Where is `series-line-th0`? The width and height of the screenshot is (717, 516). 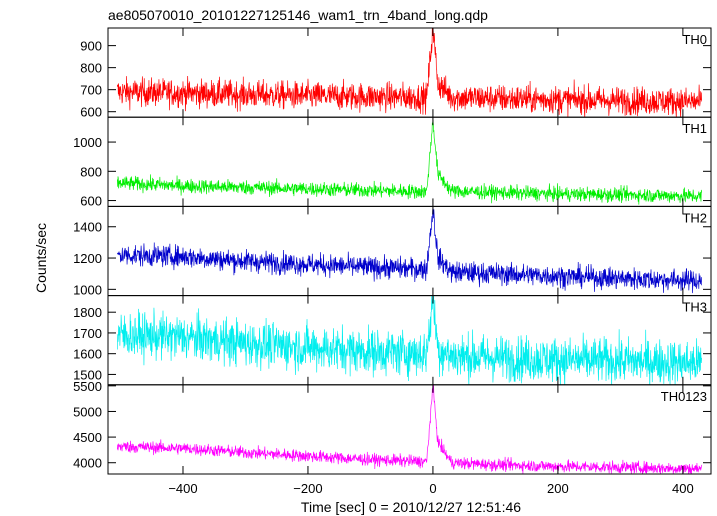
series-line-th0 is located at coordinates (409, 73).